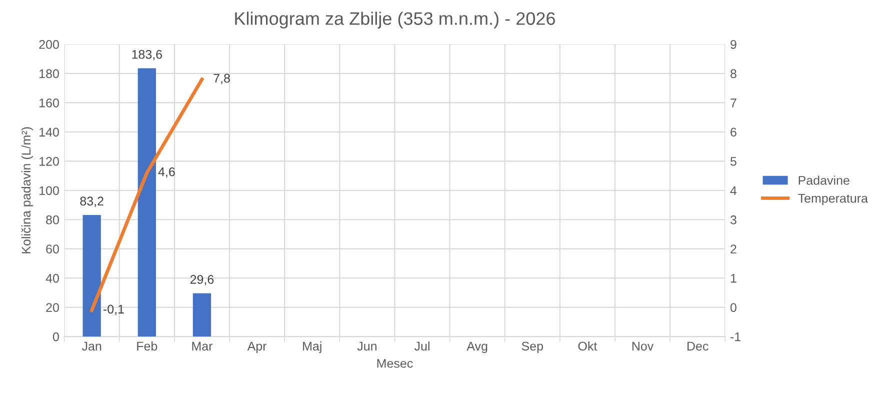  Describe the element at coordinates (733, 132) in the screenshot. I see `y2-tick-label: 6` at that location.